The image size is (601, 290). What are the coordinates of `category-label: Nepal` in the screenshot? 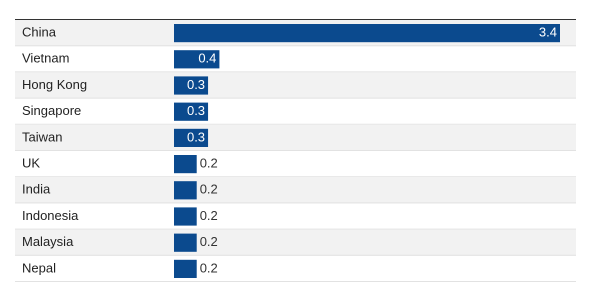 It's located at (39, 267).